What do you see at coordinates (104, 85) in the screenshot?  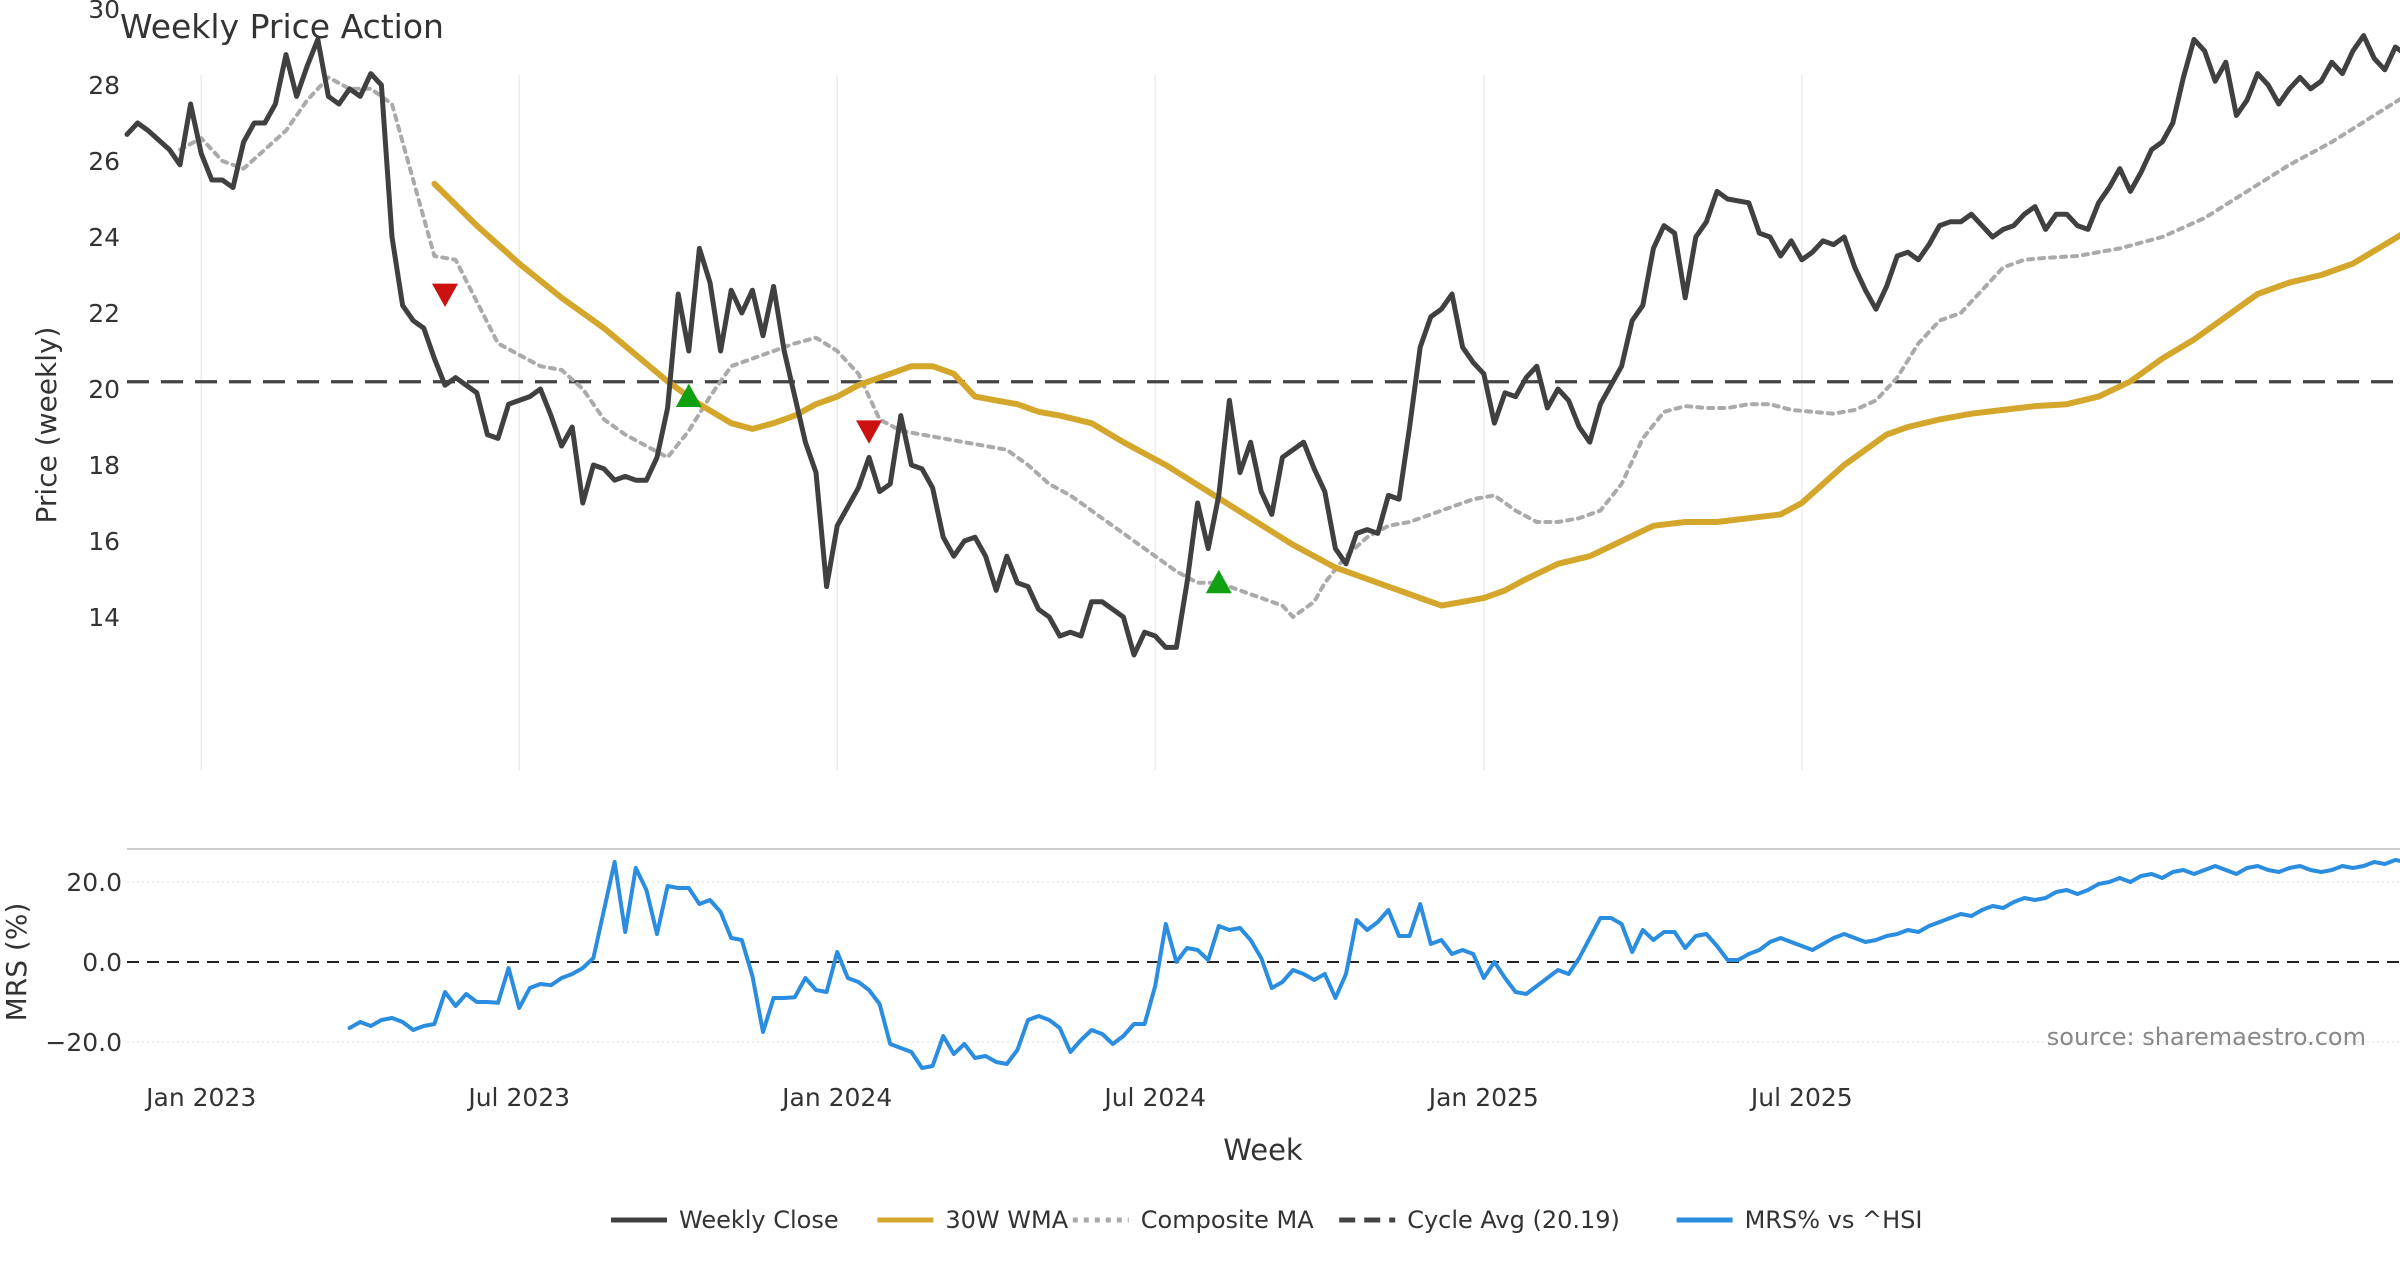 I see `price-tick-label: 28` at bounding box center [104, 85].